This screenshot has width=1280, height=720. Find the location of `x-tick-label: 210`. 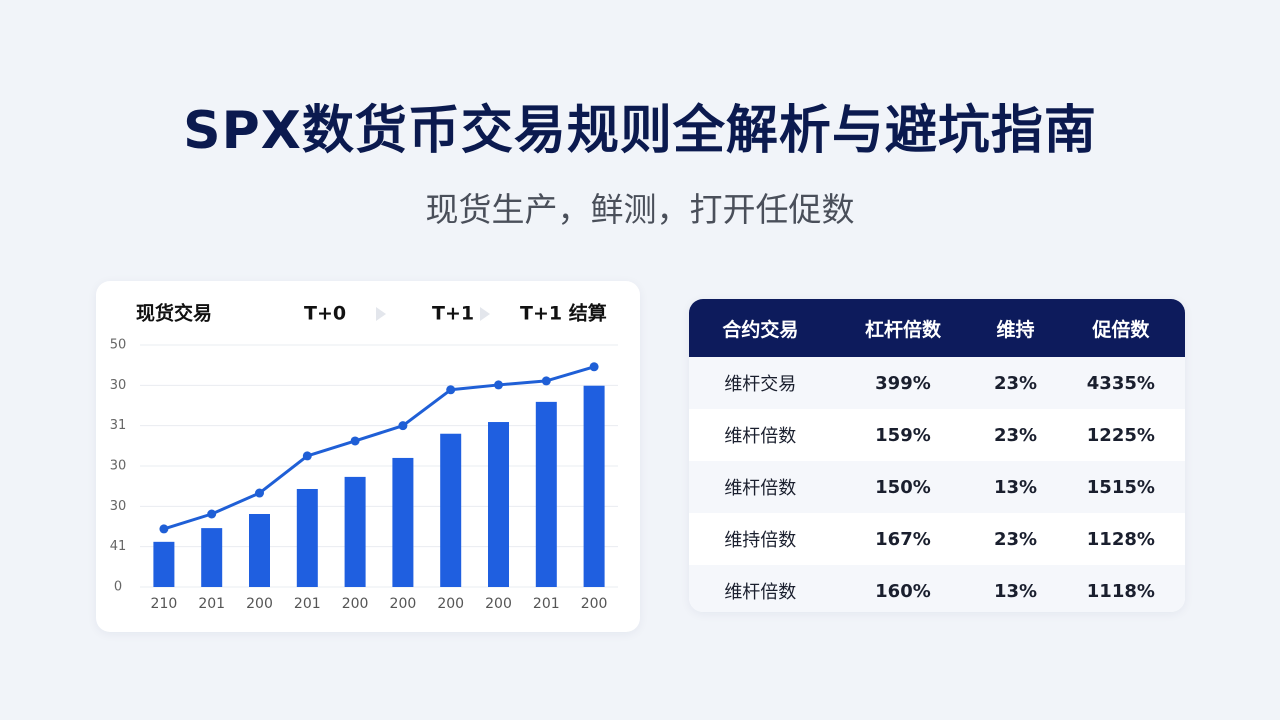

x-tick-label: 210 is located at coordinates (164, 604).